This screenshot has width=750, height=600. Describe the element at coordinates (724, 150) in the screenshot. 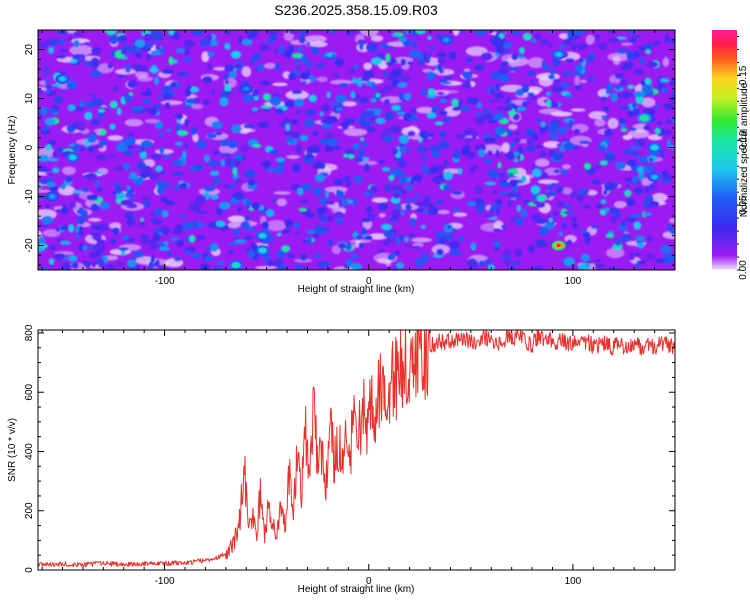

I see `colorbar-scale` at that location.